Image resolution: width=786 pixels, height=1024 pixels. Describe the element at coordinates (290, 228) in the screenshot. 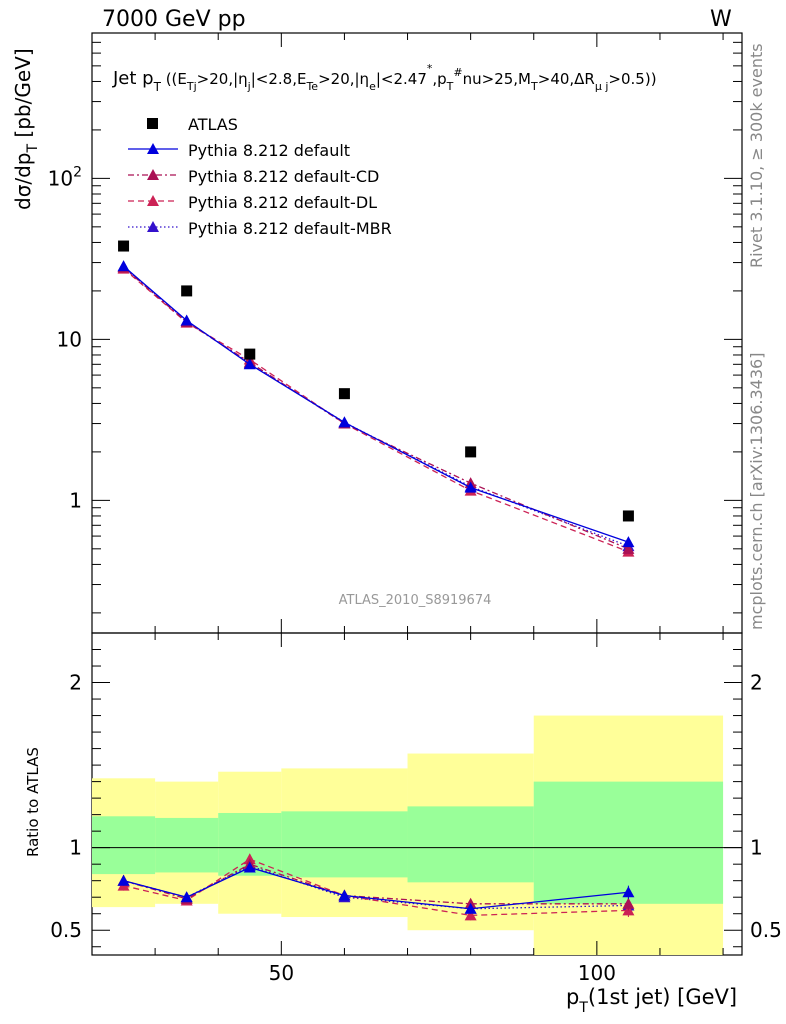

I see `legend-label-mbr: Pythia 8.212 default-MBR` at that location.